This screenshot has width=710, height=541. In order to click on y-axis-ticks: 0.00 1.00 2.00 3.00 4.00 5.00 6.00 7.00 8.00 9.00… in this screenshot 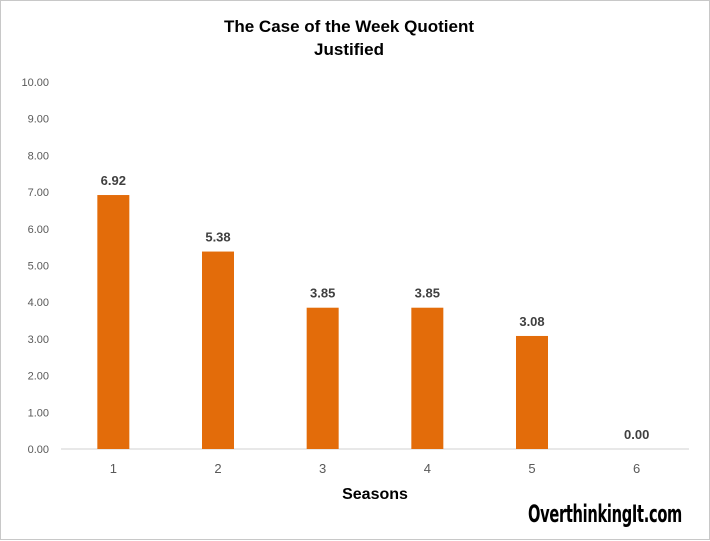, I will do `click(35, 266)`.